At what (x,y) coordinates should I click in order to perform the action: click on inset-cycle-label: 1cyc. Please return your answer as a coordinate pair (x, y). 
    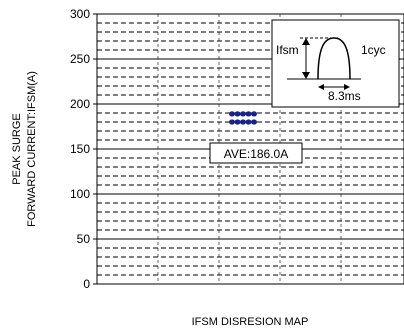
    Looking at the image, I should click on (373, 50).